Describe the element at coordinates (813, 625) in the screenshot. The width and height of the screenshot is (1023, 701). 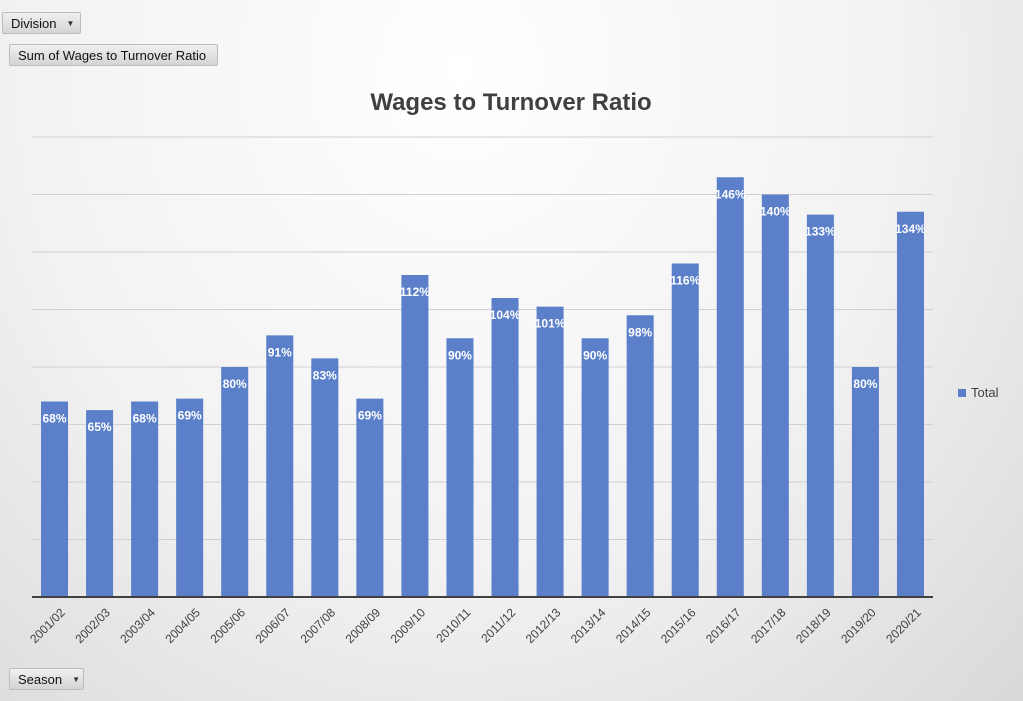
I see `x-tick-label: 2018/19` at that location.